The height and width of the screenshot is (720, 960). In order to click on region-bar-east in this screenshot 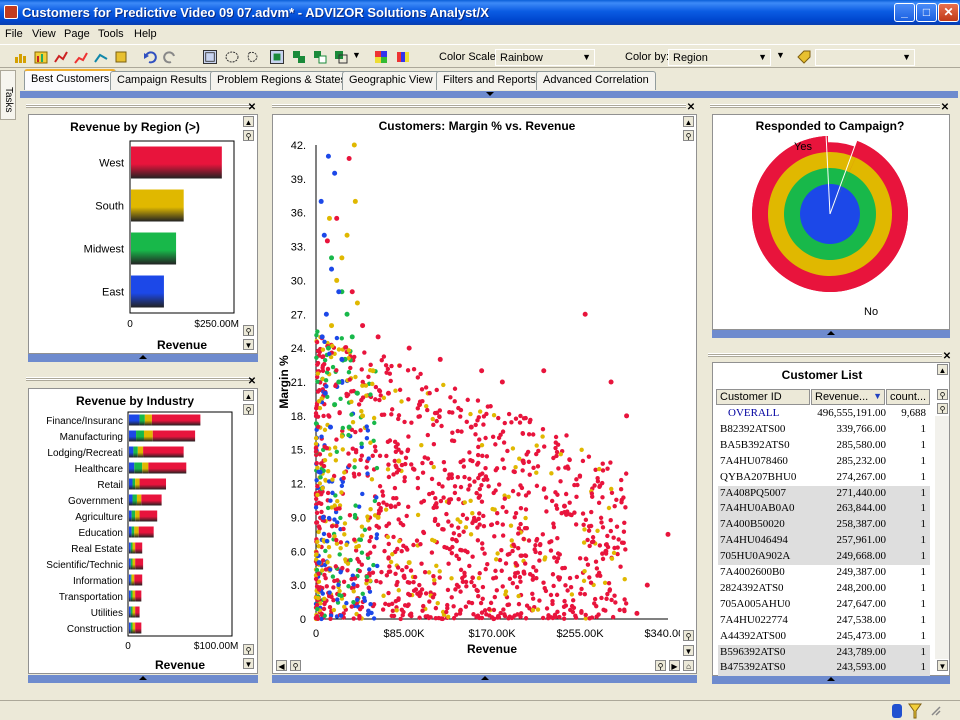, I will do `click(147, 291)`.